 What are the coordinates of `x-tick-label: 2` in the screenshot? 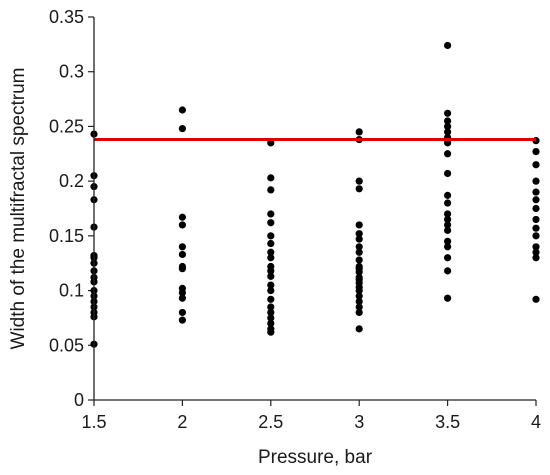 It's located at (182, 422).